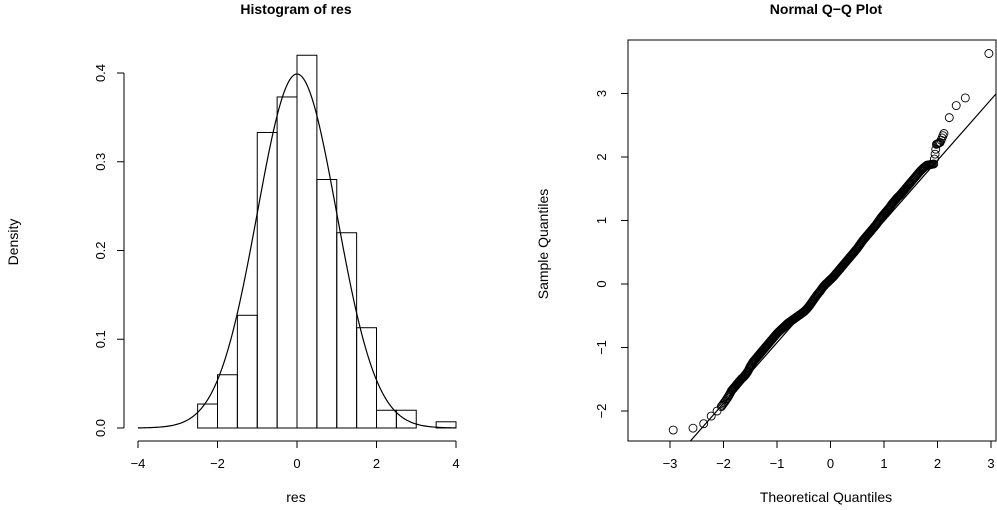 The image size is (997, 510). I want to click on histogram-x-tick-label: 2, so click(376, 463).